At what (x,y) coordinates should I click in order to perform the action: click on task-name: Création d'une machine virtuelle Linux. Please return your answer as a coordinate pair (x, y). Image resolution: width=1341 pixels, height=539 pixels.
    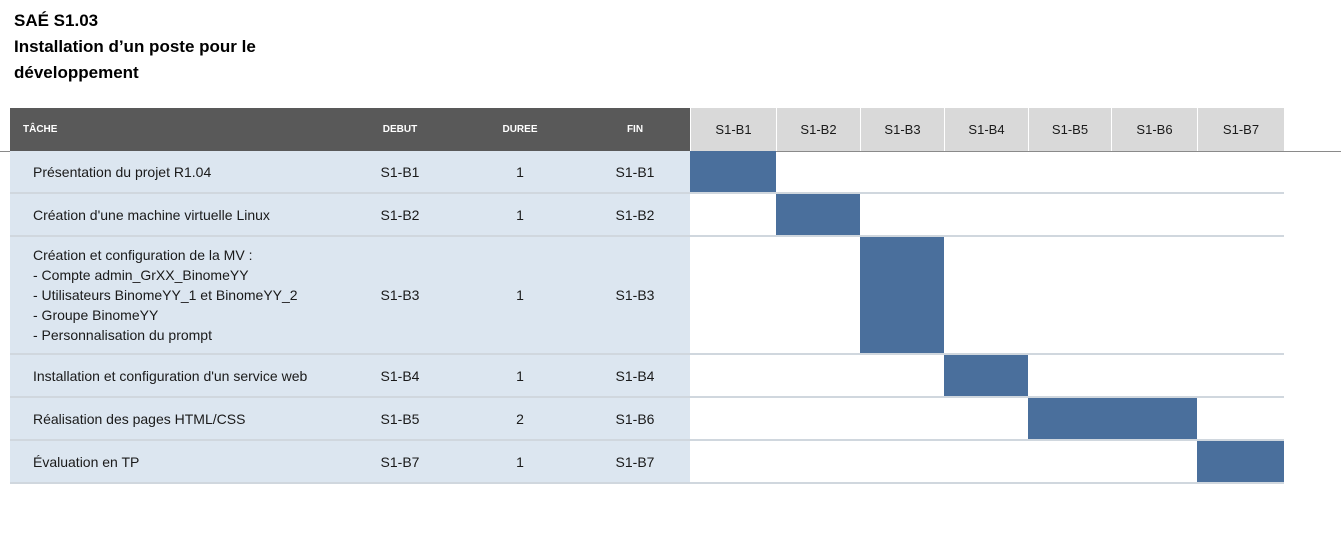
    Looking at the image, I should click on (183, 214).